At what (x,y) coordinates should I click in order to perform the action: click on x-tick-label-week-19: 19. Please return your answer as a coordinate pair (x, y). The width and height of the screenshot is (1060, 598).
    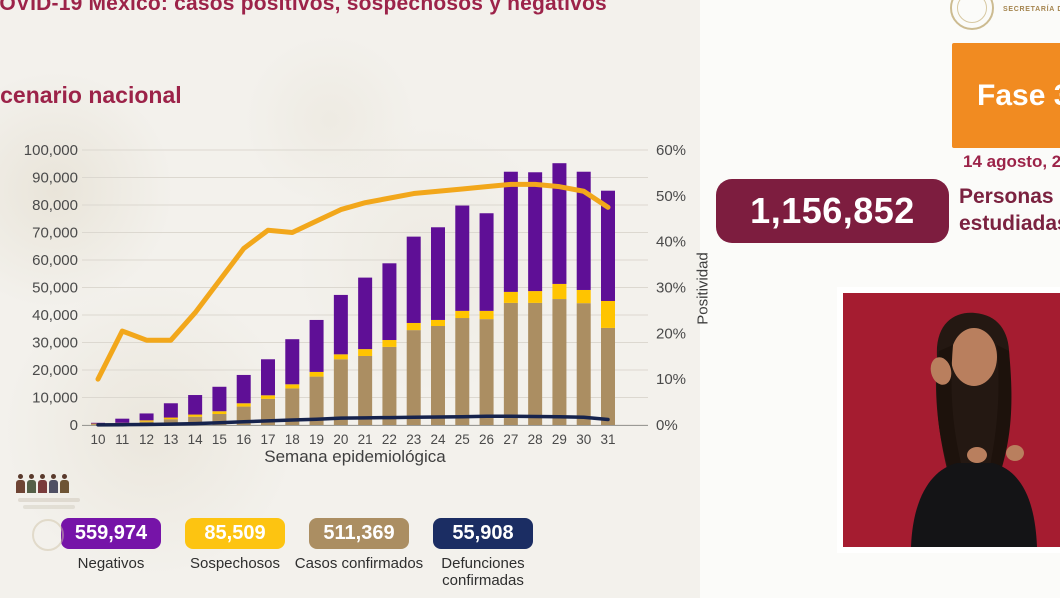
    Looking at the image, I should click on (316, 439).